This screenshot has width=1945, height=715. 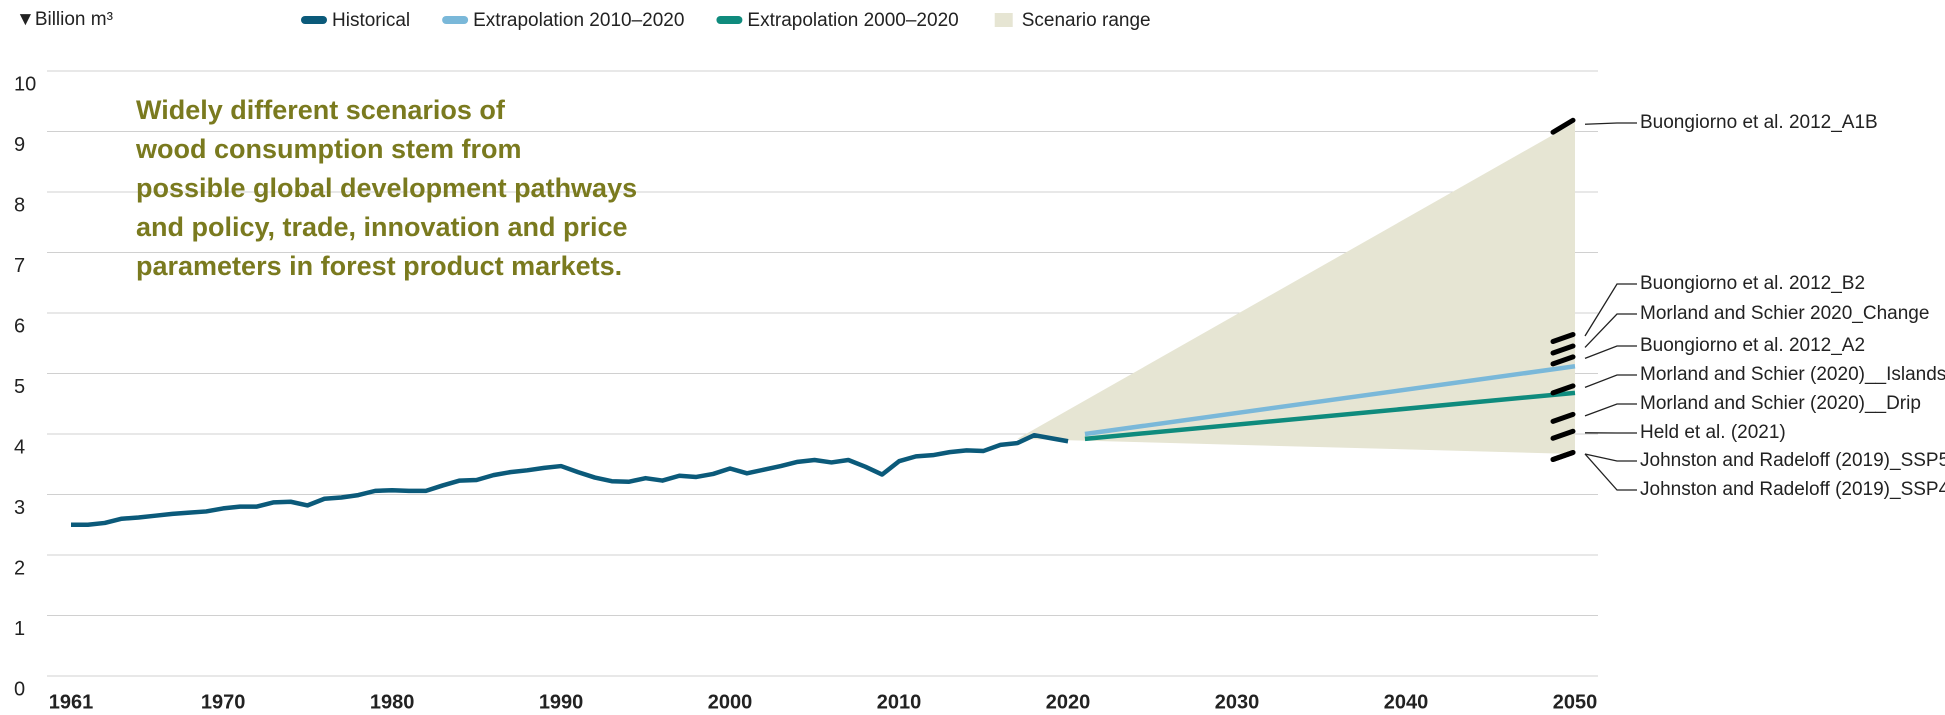 What do you see at coordinates (1575, 702) in the screenshot?
I see `x-tick-label: 2050` at bounding box center [1575, 702].